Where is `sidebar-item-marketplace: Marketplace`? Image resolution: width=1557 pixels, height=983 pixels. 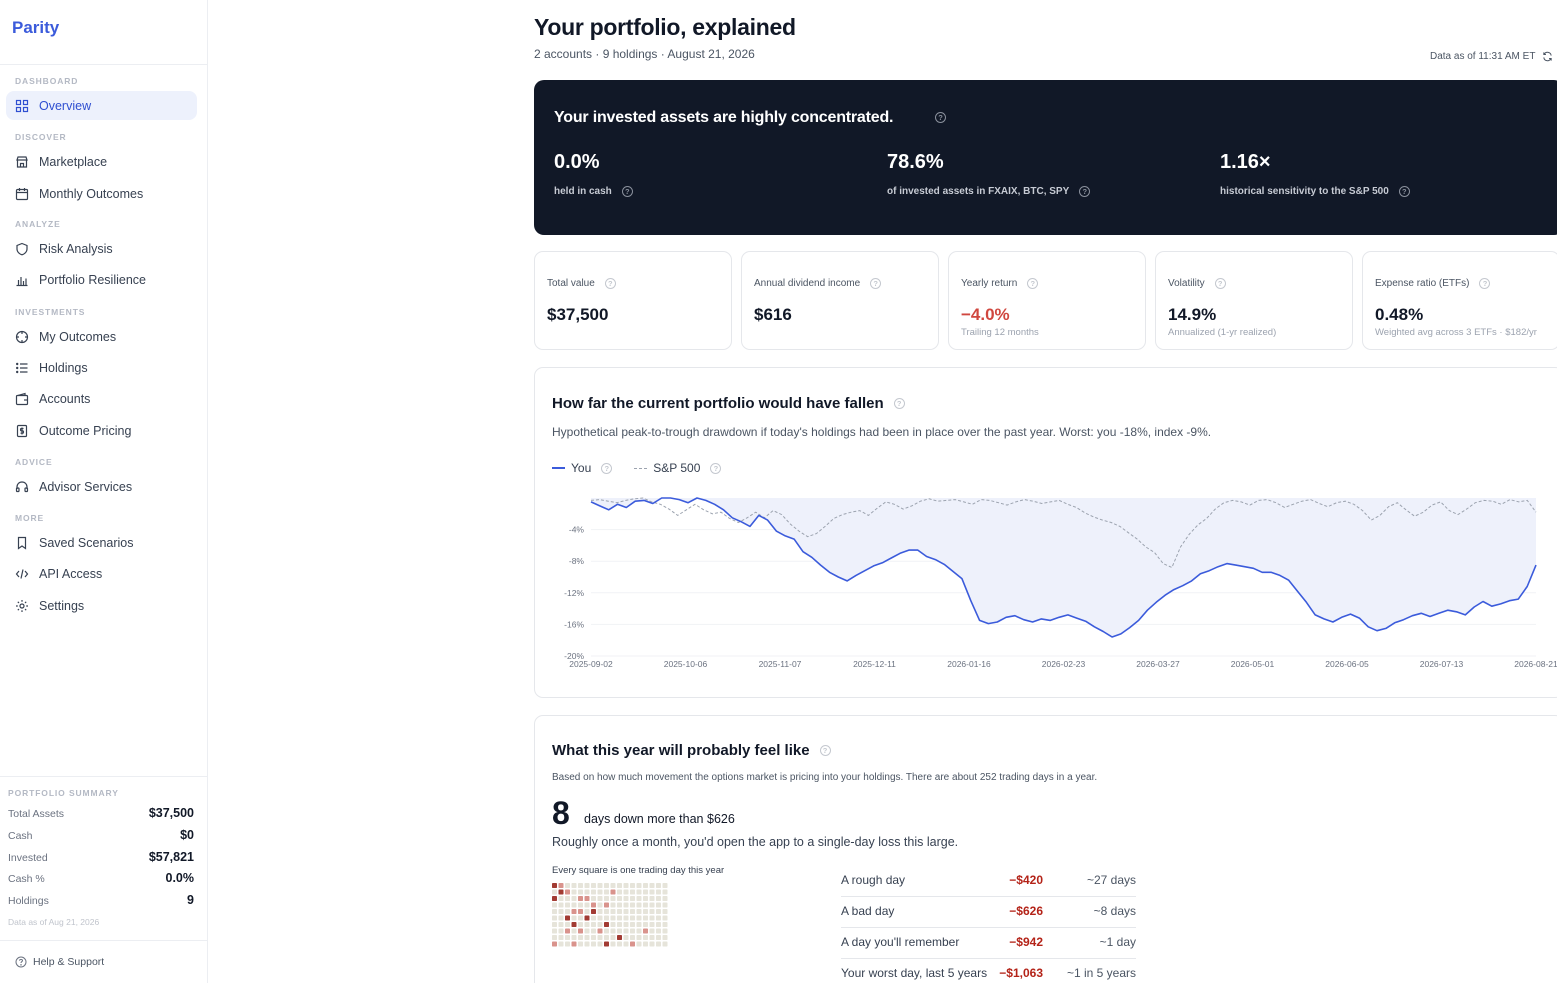 sidebar-item-marketplace: Marketplace is located at coordinates (101, 161).